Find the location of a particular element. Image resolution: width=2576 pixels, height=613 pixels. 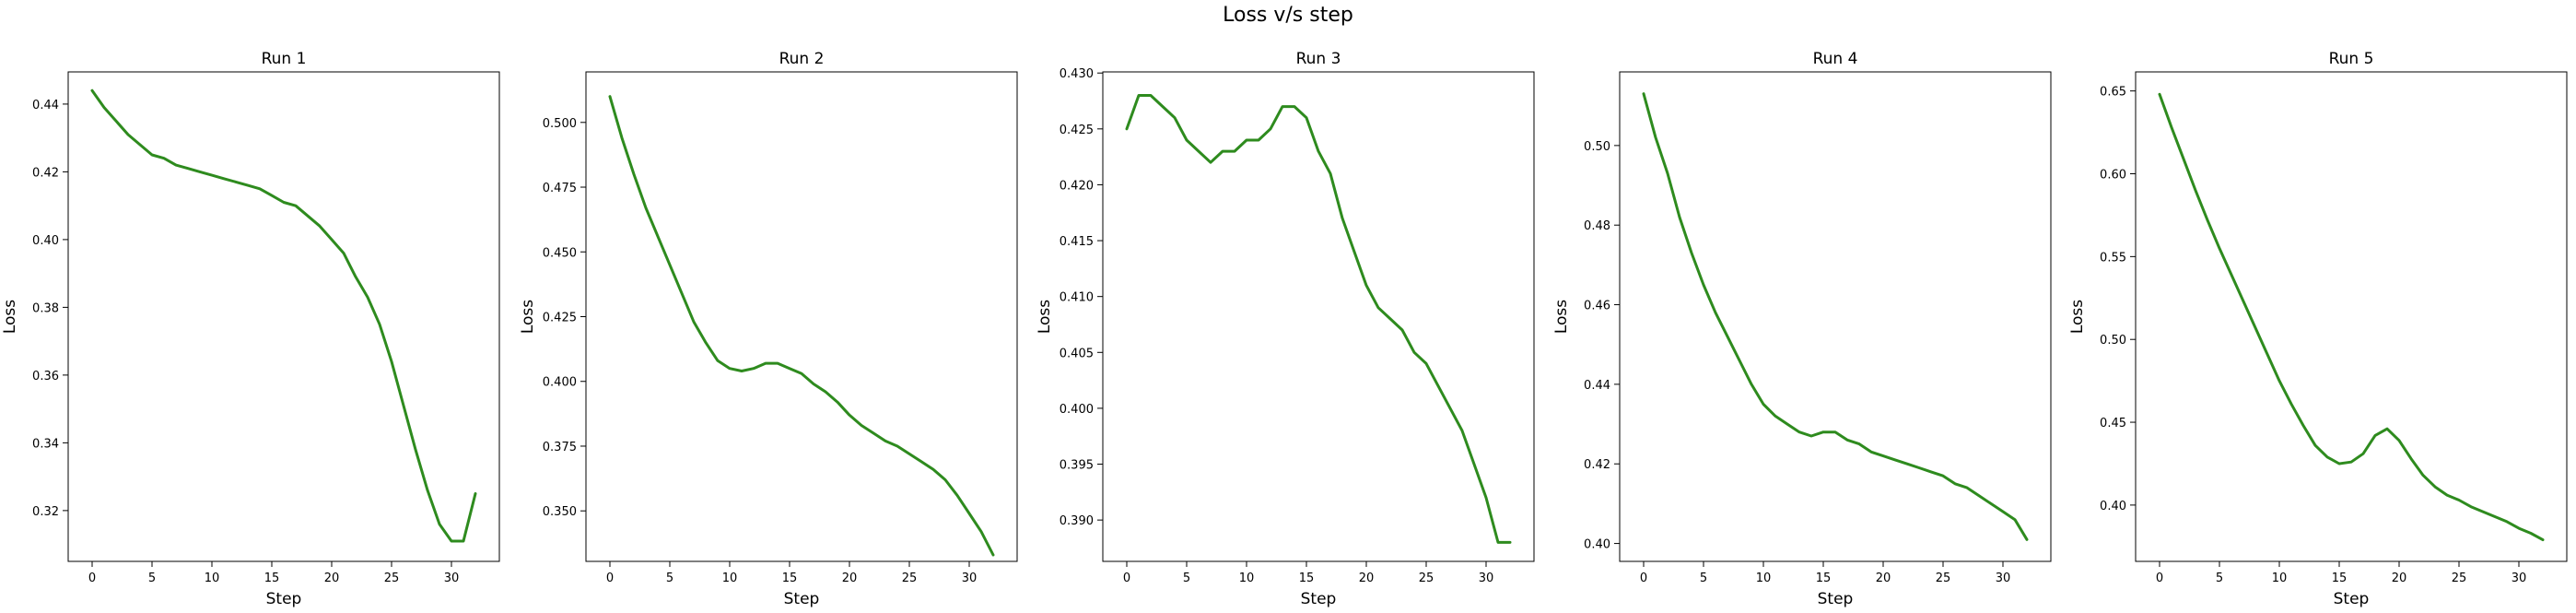

y-tick-label: 0.55 is located at coordinates (2113, 258).